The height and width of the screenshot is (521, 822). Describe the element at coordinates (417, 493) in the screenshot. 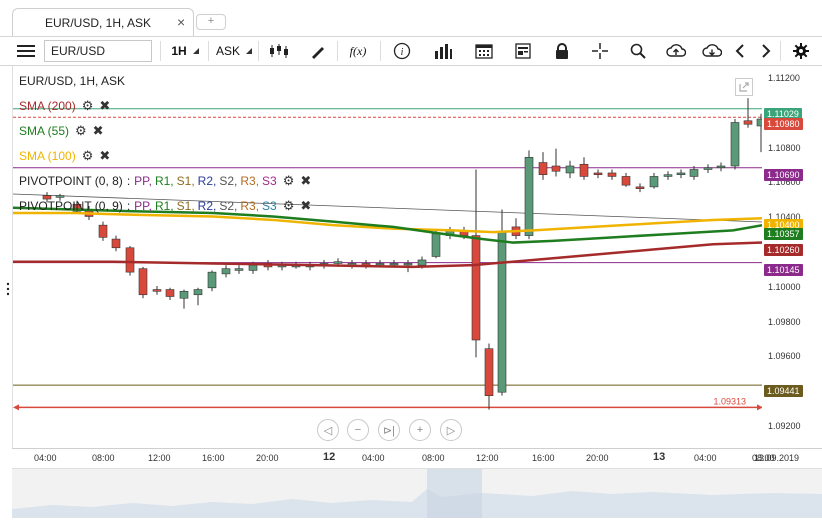

I see `navigator-panel` at that location.